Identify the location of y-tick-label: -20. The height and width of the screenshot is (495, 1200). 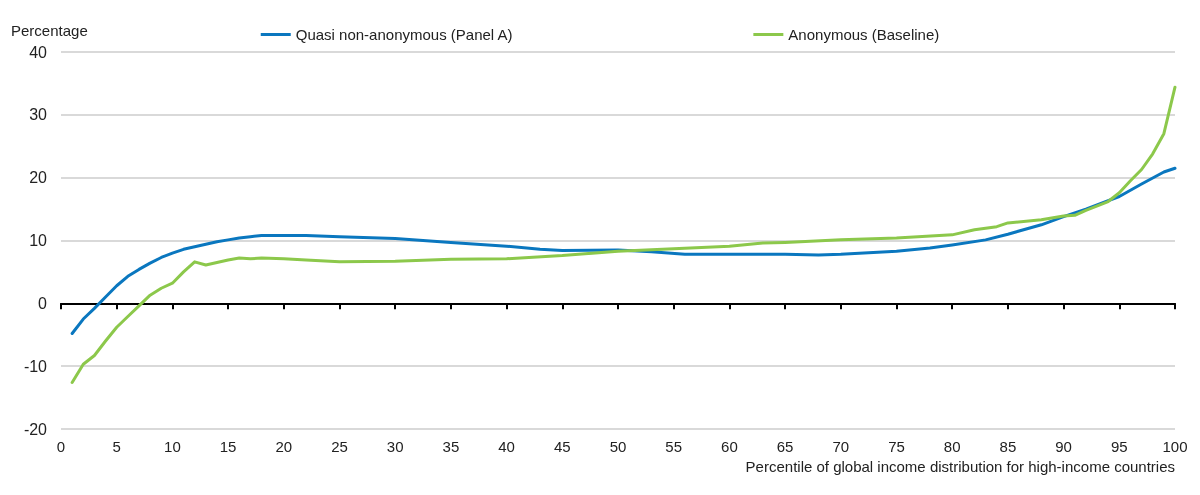
(35, 429).